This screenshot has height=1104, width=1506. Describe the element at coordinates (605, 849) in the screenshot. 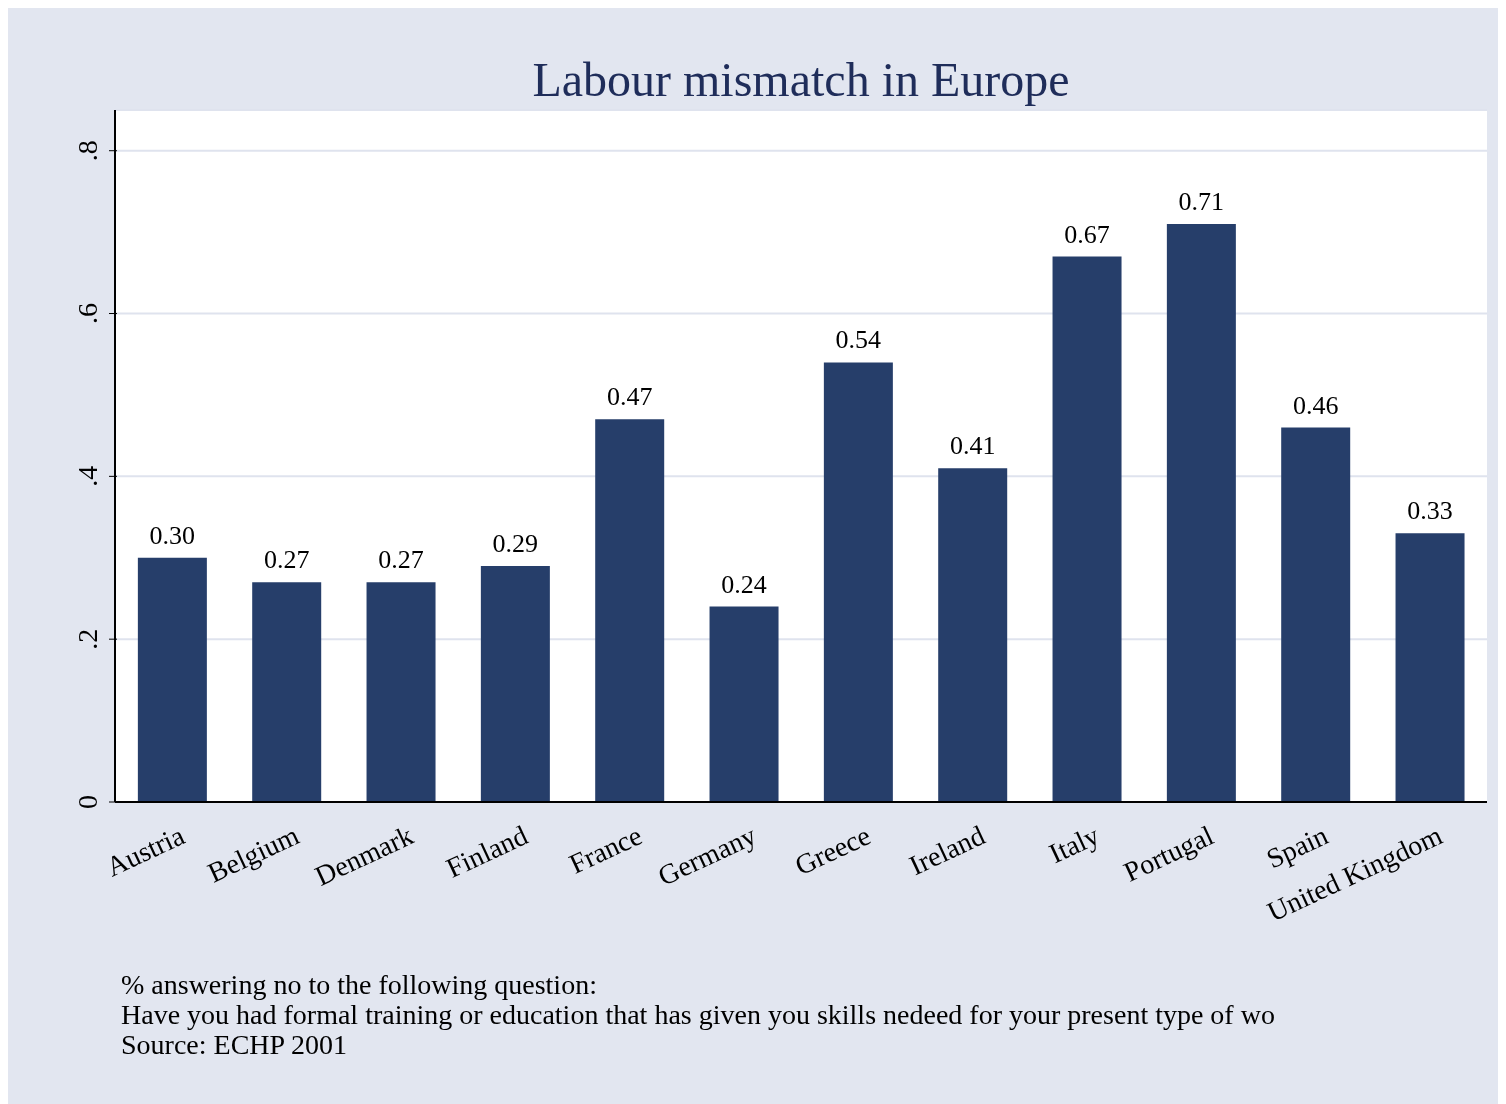

I see `x-tick-label: France` at that location.